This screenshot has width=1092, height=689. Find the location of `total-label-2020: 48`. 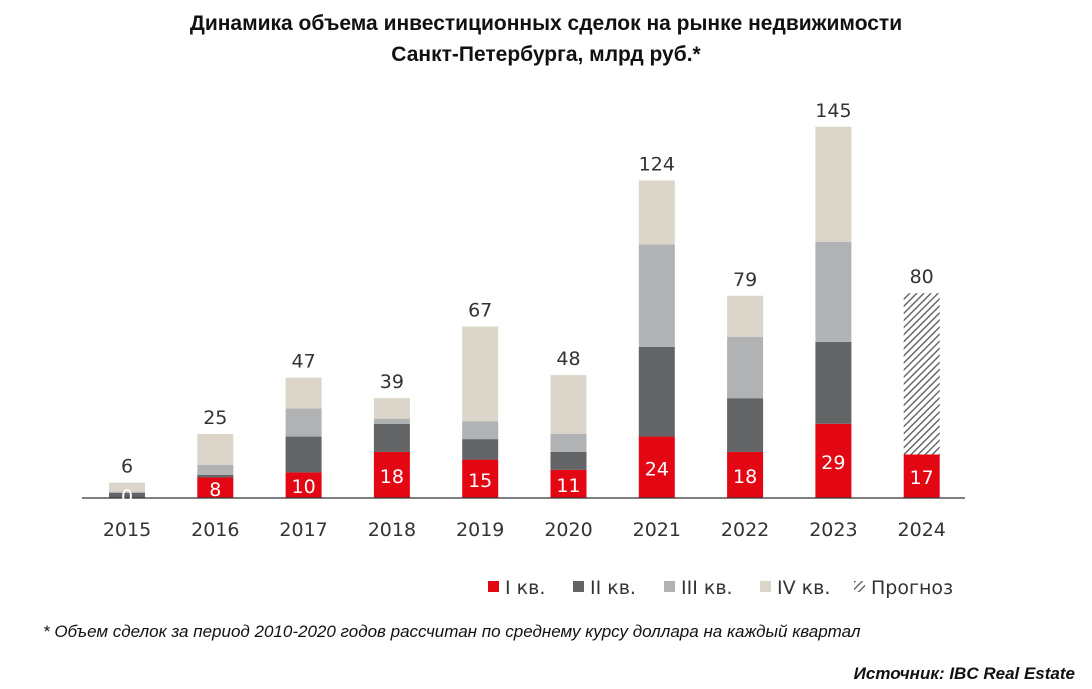

total-label-2020: 48 is located at coordinates (568, 359).